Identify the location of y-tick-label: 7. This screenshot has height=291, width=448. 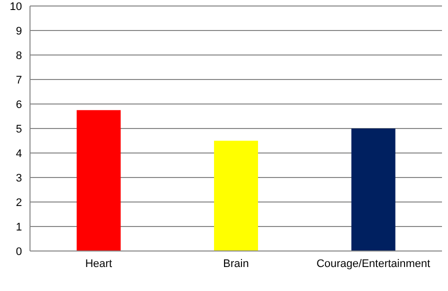
(19, 80).